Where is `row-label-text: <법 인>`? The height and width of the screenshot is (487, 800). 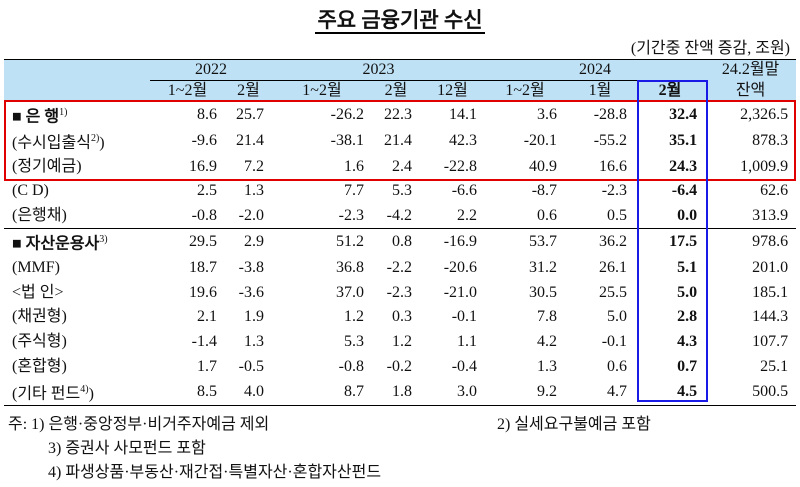
row-label-text: <법 인> is located at coordinates (38, 292).